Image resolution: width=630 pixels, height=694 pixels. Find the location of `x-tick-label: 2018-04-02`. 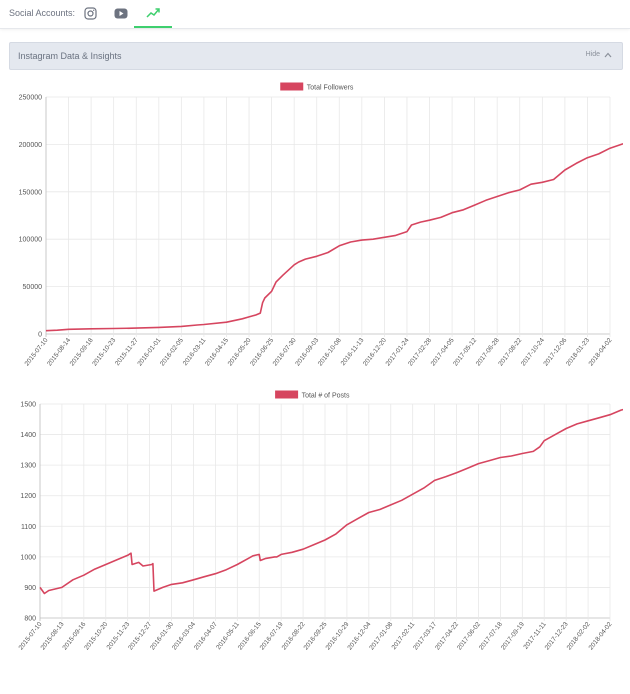

x-tick-label: 2018-04-02 is located at coordinates (601, 352).